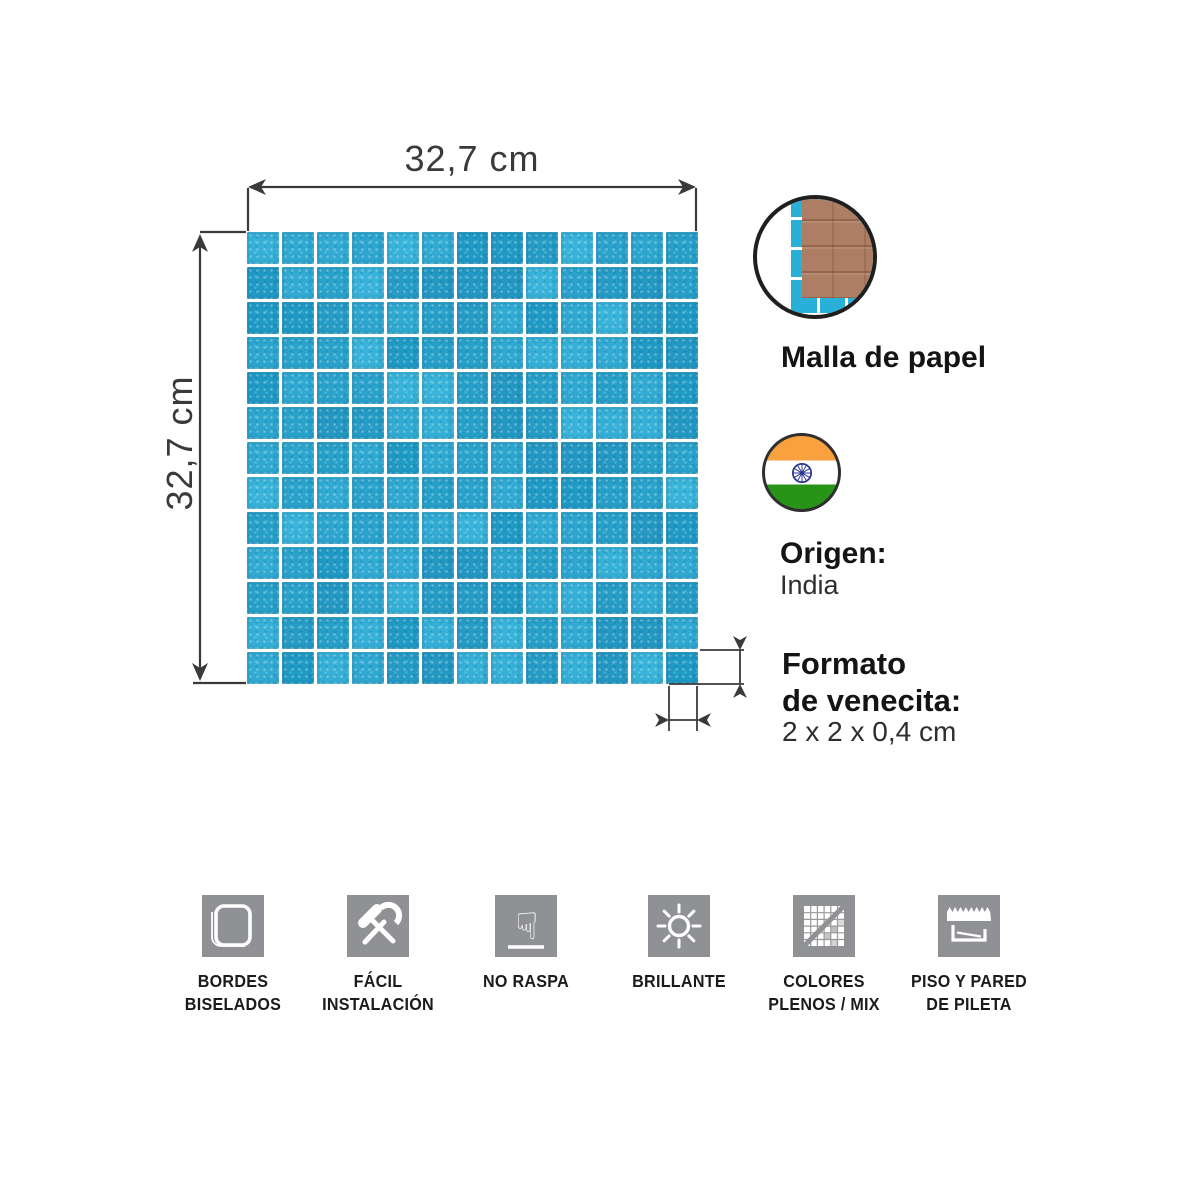 The width and height of the screenshot is (1200, 1200). Describe the element at coordinates (525, 981) in the screenshot. I see `feature-label: NO RASPA` at that location.